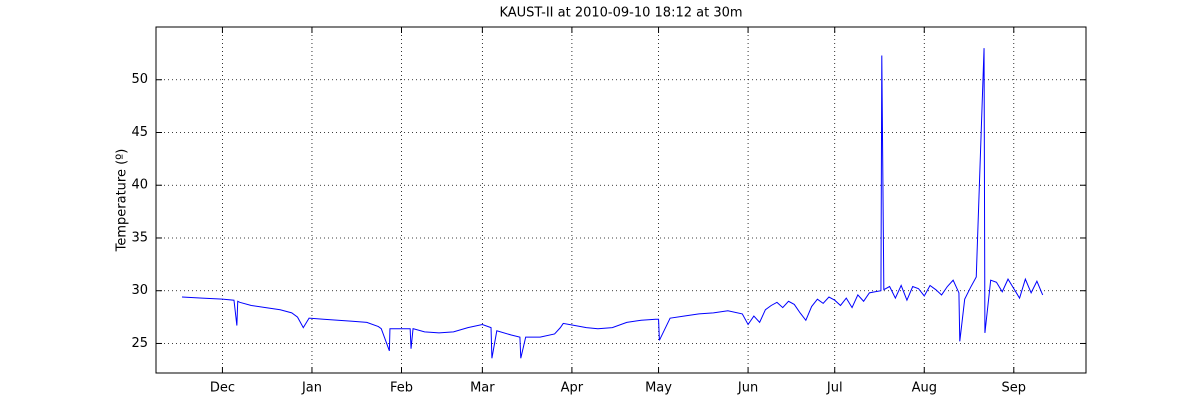 This screenshot has height=420, width=1200. What do you see at coordinates (139, 237) in the screenshot?
I see `y-tick-label: 35` at bounding box center [139, 237].